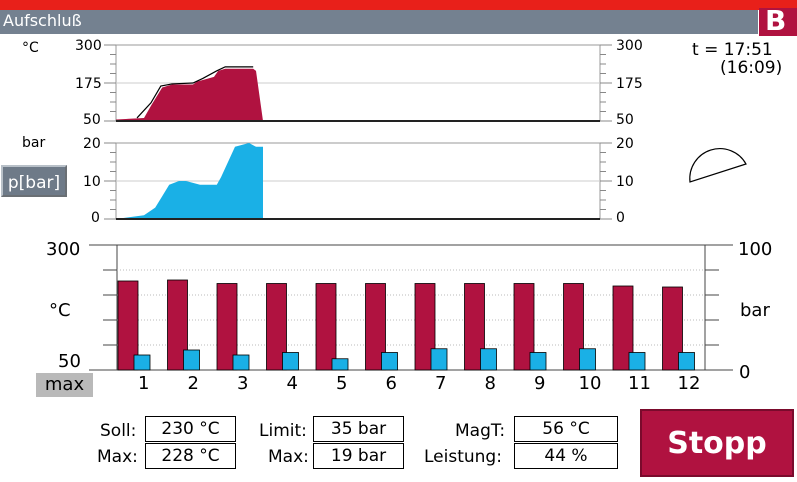  Describe the element at coordinates (566, 456) in the screenshot. I see `leistung-value: 44 %` at that location.